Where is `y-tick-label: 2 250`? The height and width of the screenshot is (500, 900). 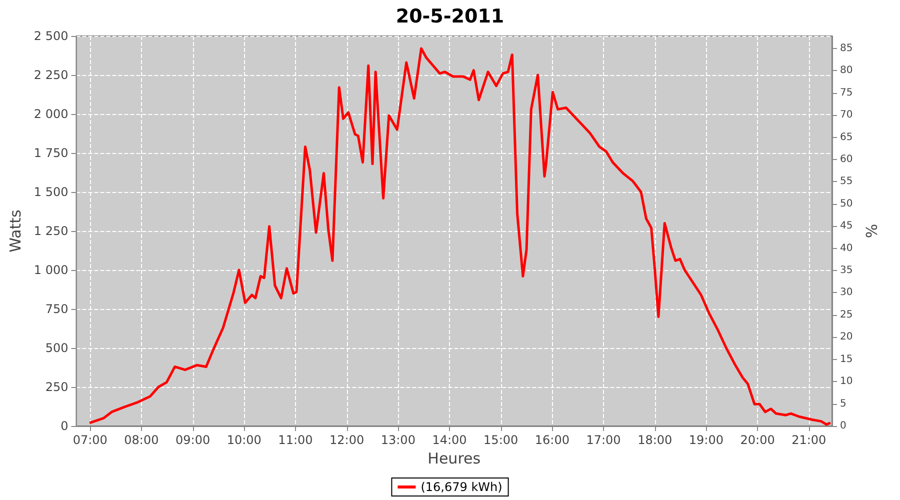
y-tick-label: 2 250 is located at coordinates (51, 75).